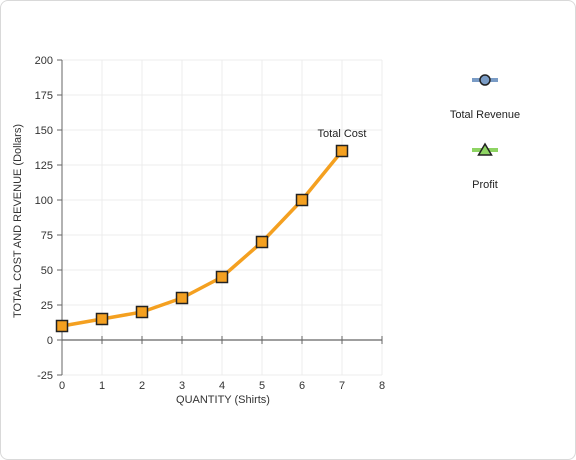 The image size is (576, 460). What do you see at coordinates (47, 306) in the screenshot?
I see `y-tick-label: 25` at bounding box center [47, 306].